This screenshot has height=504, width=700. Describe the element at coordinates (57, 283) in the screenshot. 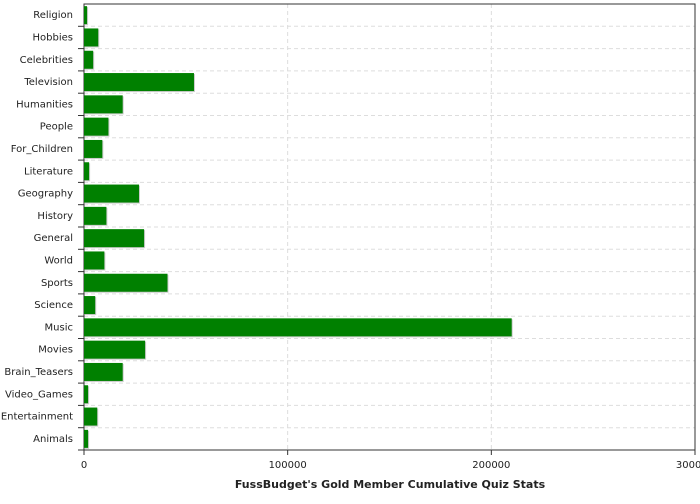

I see `y-tick-label: Sports` at that location.